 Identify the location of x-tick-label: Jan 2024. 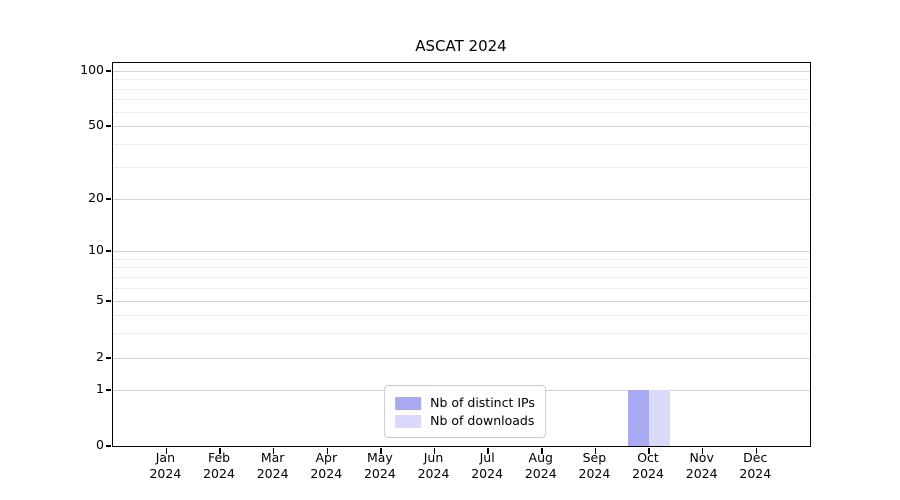
(165, 465).